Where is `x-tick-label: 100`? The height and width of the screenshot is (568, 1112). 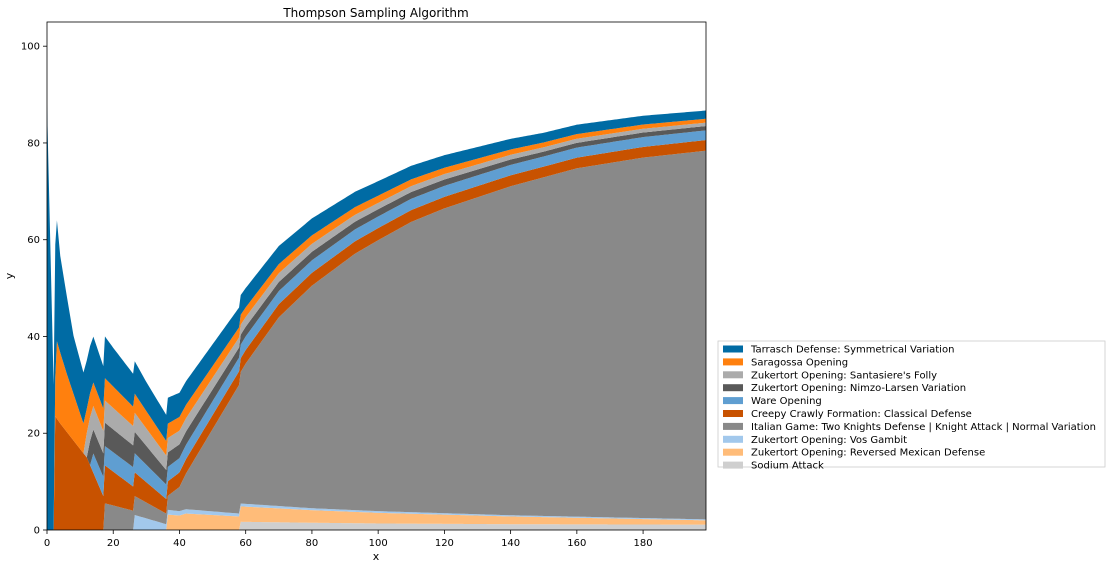 x-tick-label: 100 is located at coordinates (378, 543).